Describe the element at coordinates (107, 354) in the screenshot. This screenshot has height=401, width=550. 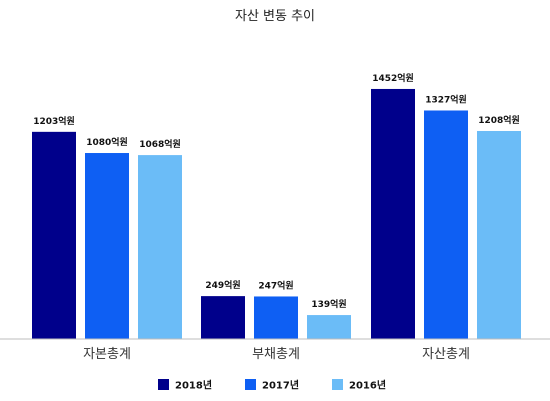
I see `category-label: 자본총계` at that location.